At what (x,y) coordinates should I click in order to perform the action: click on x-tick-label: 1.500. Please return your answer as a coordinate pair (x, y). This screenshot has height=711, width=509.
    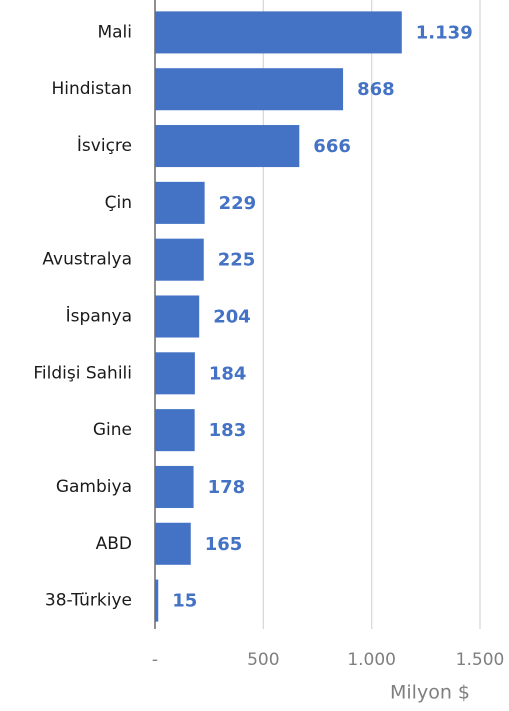
    Looking at the image, I should click on (480, 660).